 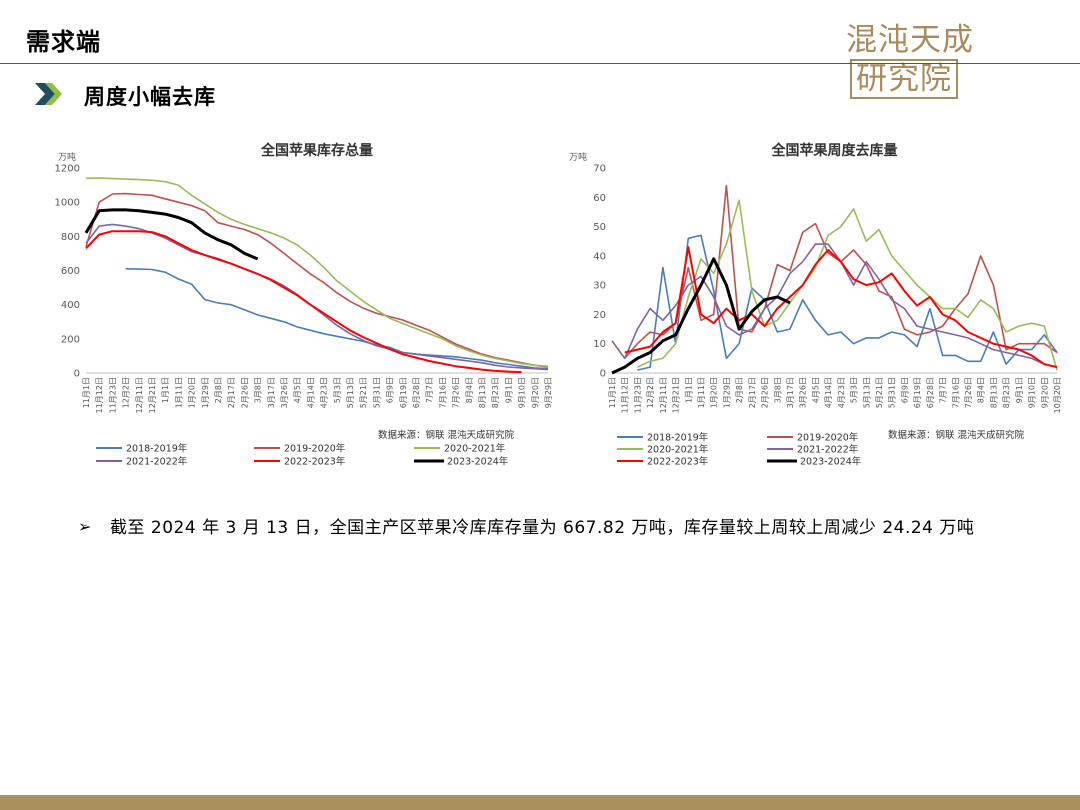 What do you see at coordinates (599, 227) in the screenshot?
I see `y-tick-label: 50` at bounding box center [599, 227].